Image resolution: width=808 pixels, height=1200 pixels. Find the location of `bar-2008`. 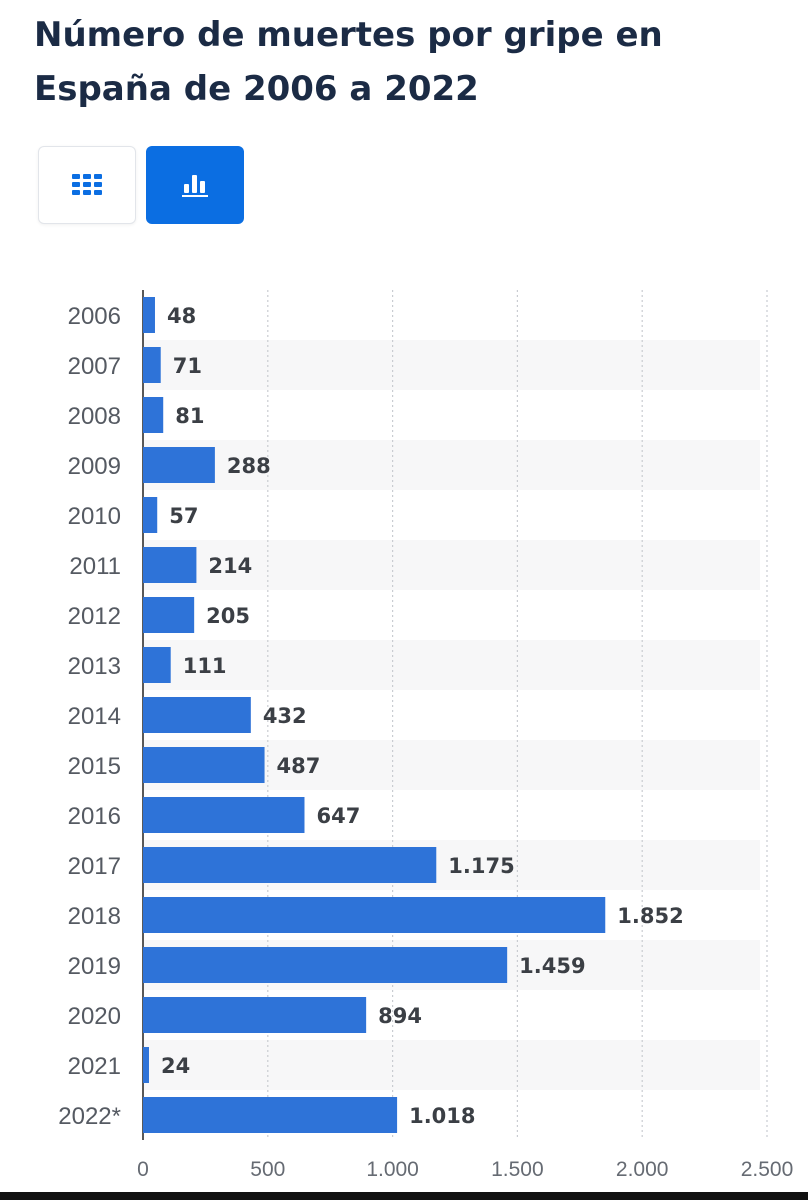

bar-2008 is located at coordinates (153, 415).